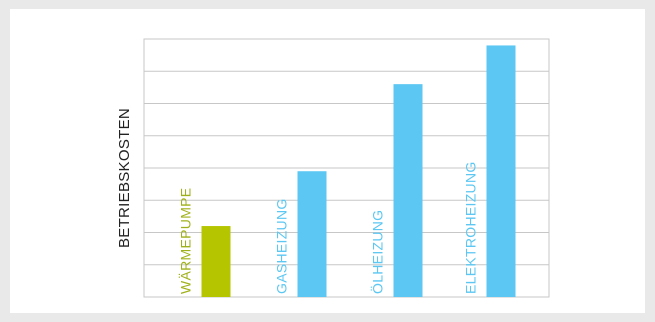 The width and height of the screenshot is (655, 322). What do you see at coordinates (377, 252) in the screenshot?
I see `bar-label-2: ÖLHEIZUNG` at bounding box center [377, 252].